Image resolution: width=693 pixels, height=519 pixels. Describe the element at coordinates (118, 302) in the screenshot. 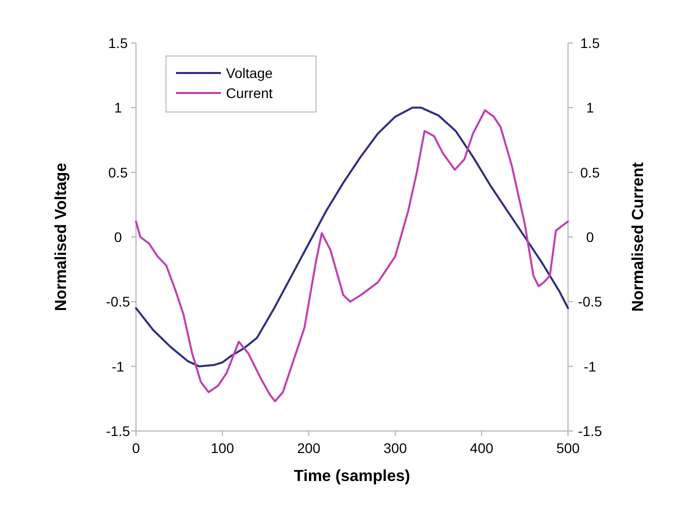

I see `y-tick-label: -0.5` at that location.